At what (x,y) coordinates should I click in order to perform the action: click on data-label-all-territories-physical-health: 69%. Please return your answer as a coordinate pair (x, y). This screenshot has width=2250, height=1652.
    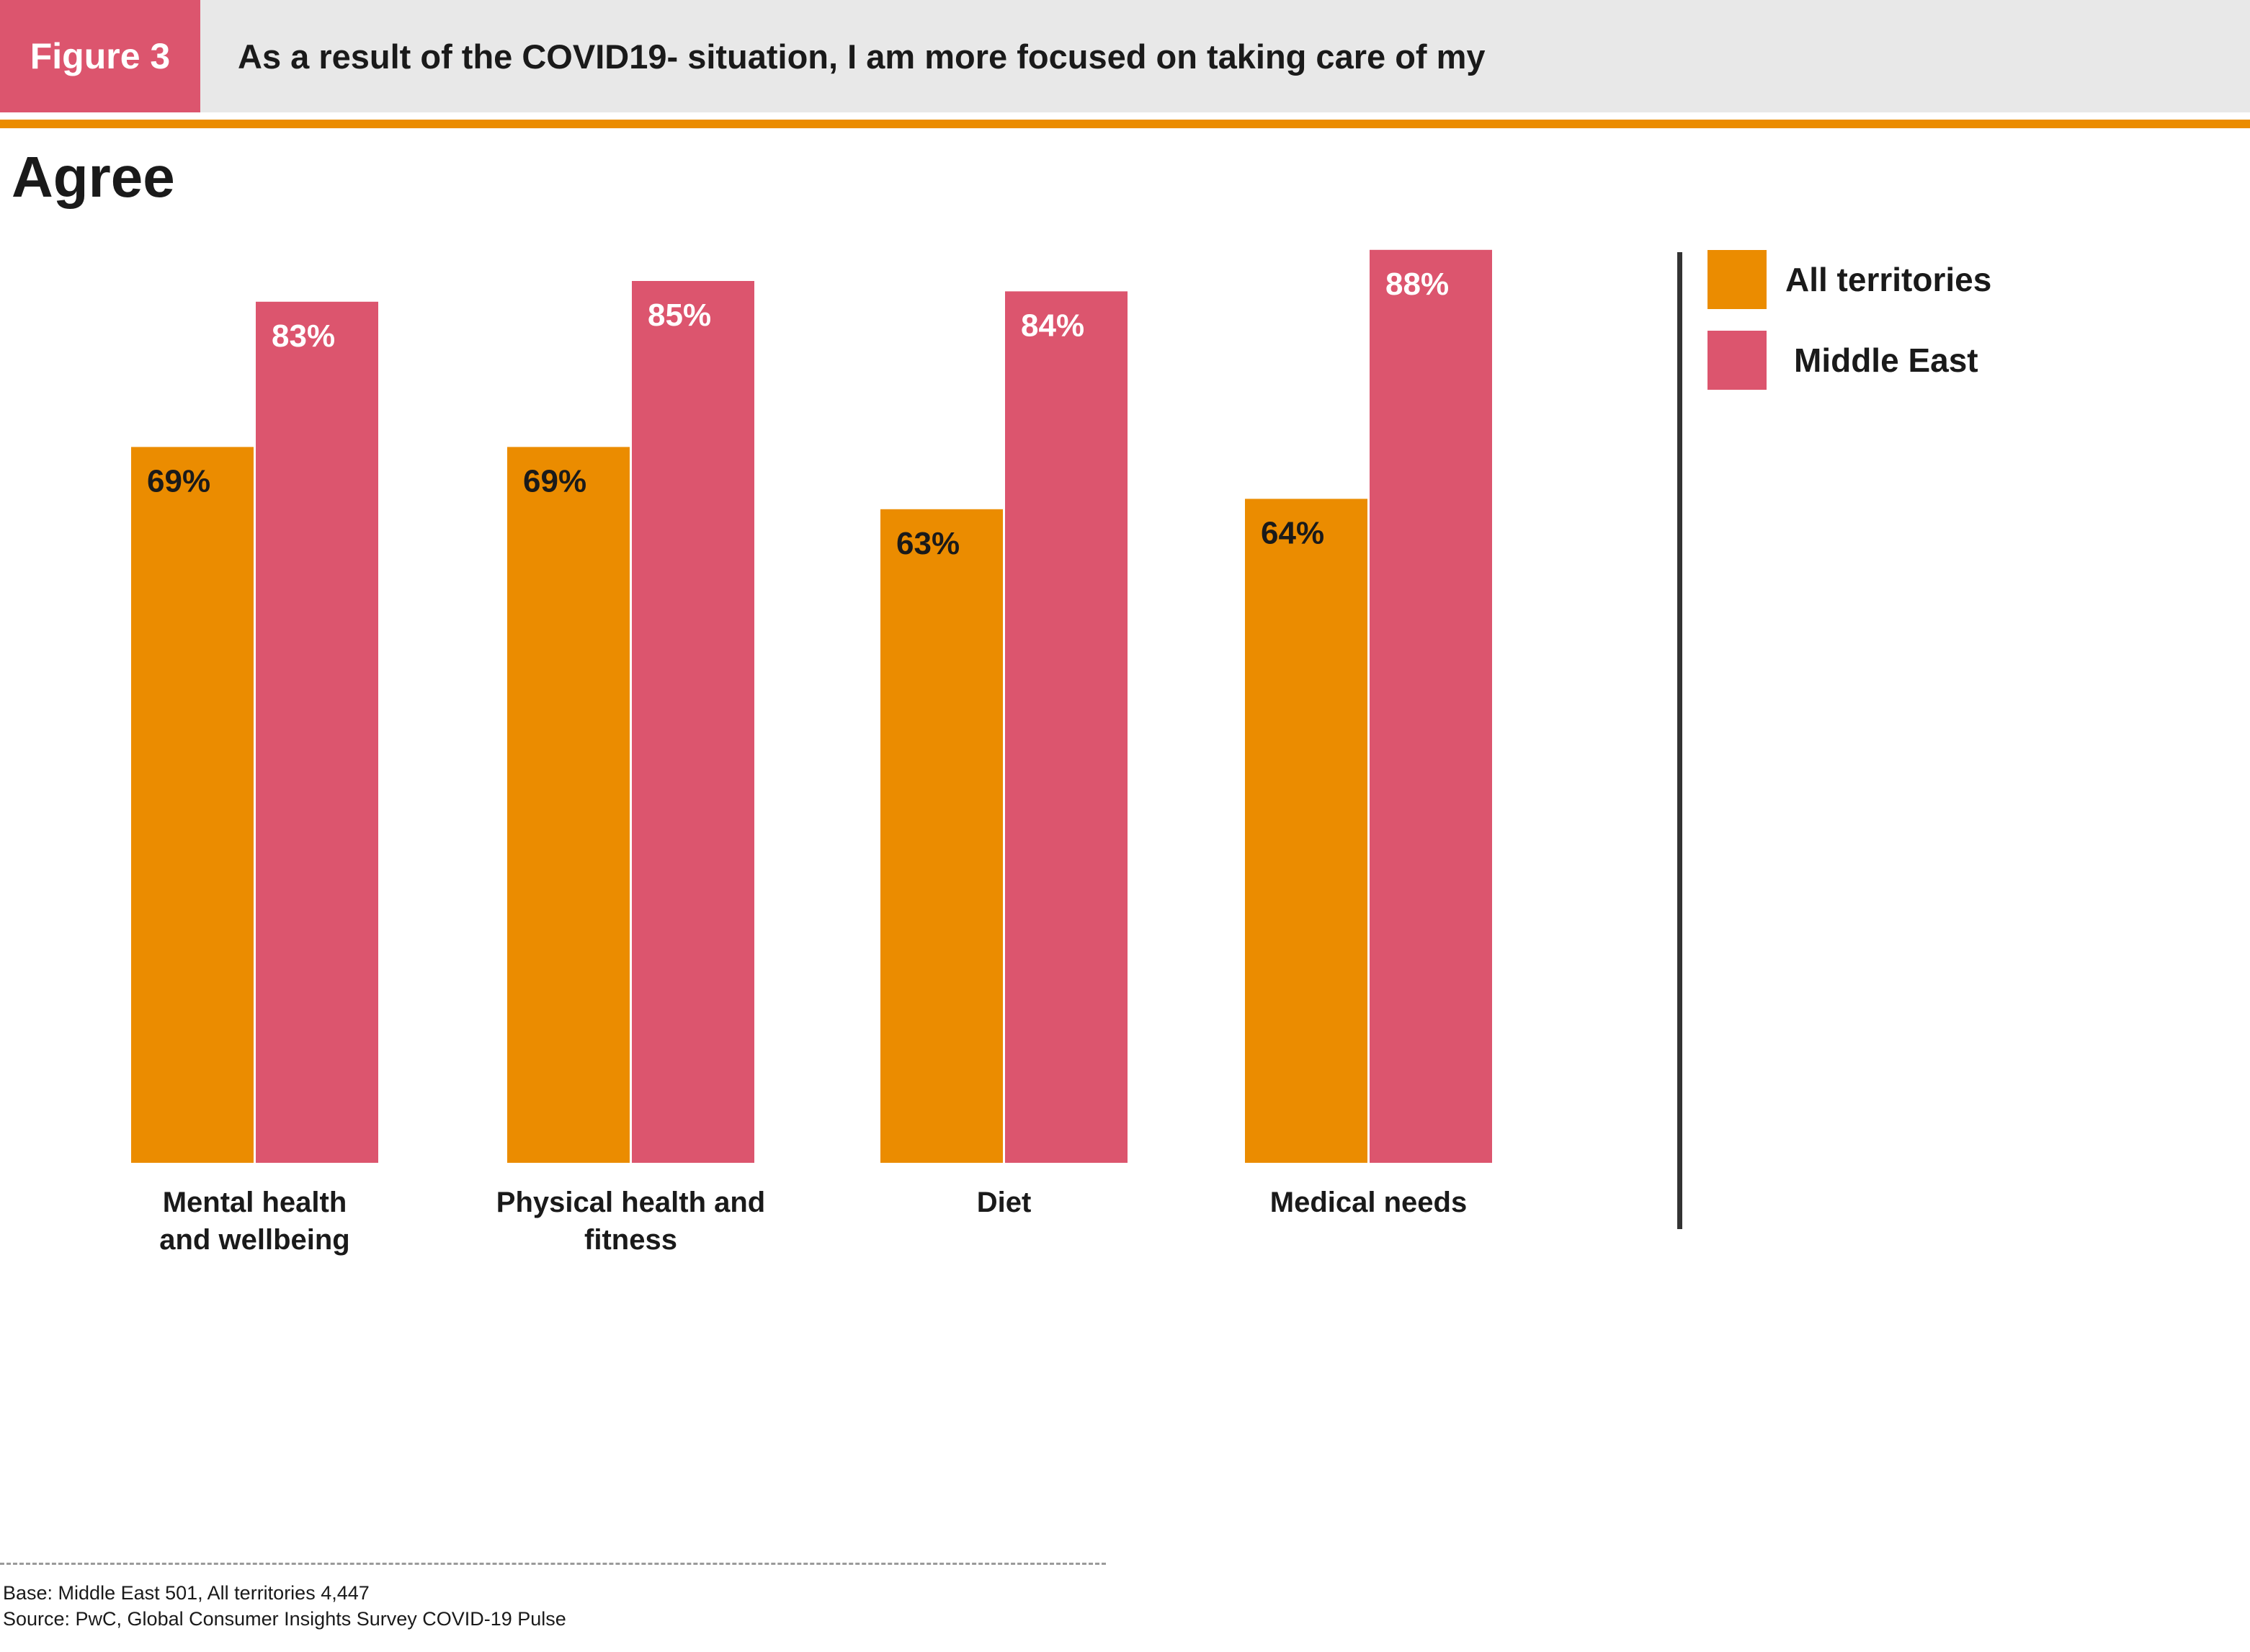
    Looking at the image, I should click on (554, 481).